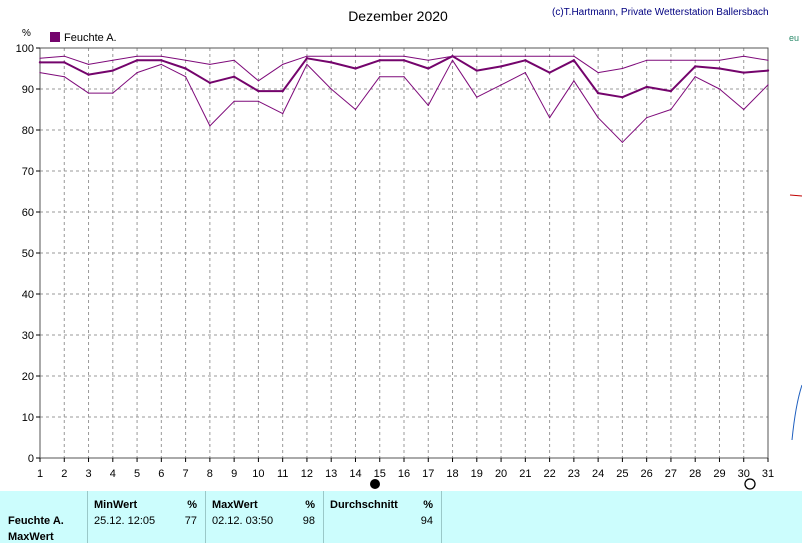 This screenshot has width=802, height=543. What do you see at coordinates (477, 474) in the screenshot?
I see `x-tick-label: 19` at bounding box center [477, 474].